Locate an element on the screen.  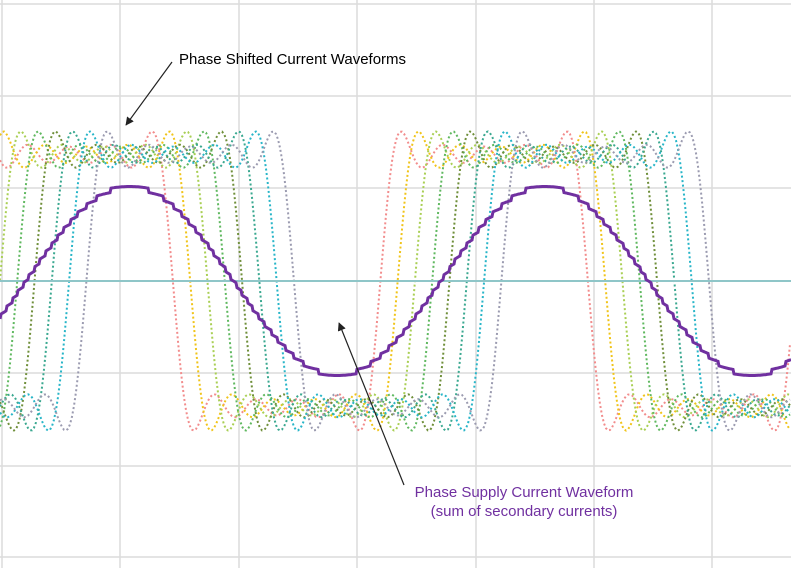
shifted-waveforms-arrow is located at coordinates (149, 93).